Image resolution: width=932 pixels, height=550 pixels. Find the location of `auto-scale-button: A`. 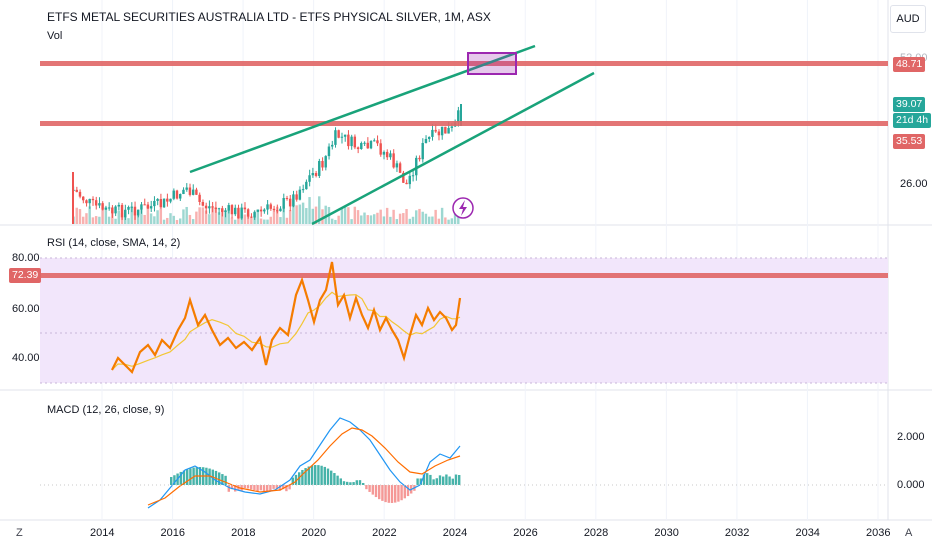

auto-scale-button: A is located at coordinates (909, 533).